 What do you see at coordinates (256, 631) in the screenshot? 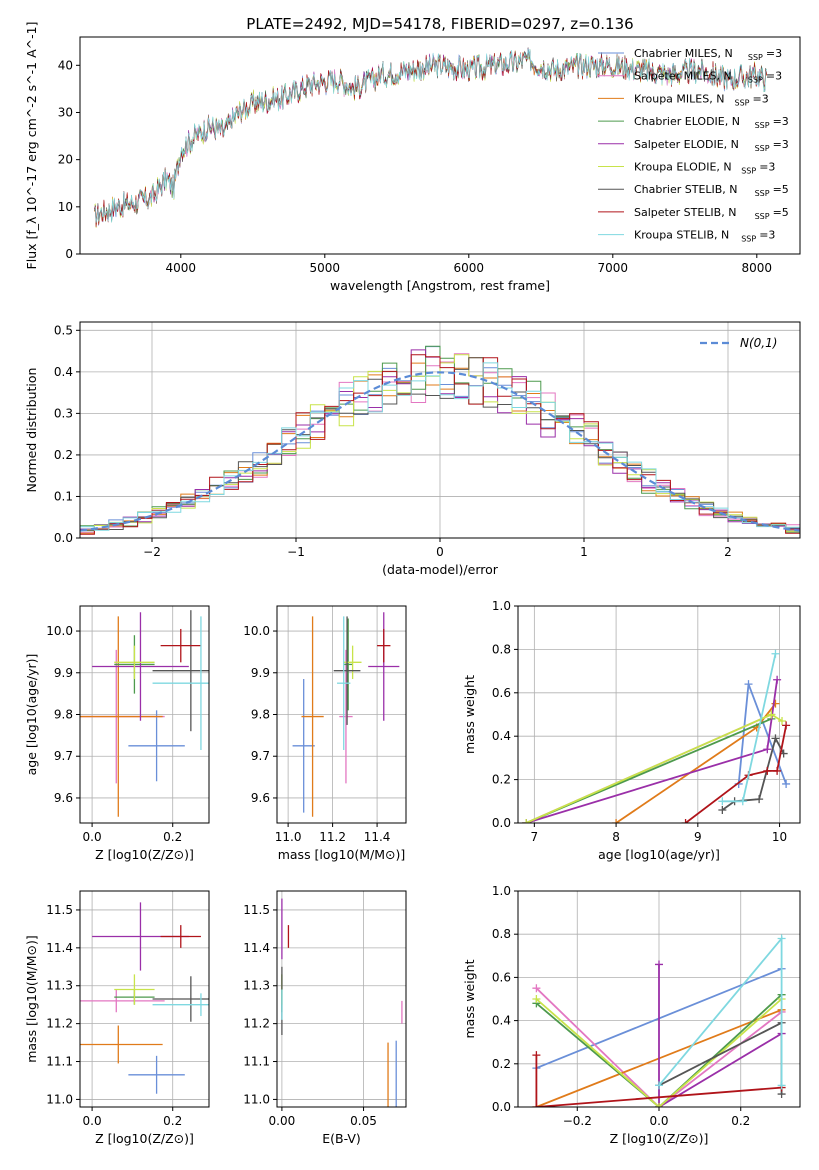
I see `y-tick-label: 10.0` at bounding box center [256, 631].